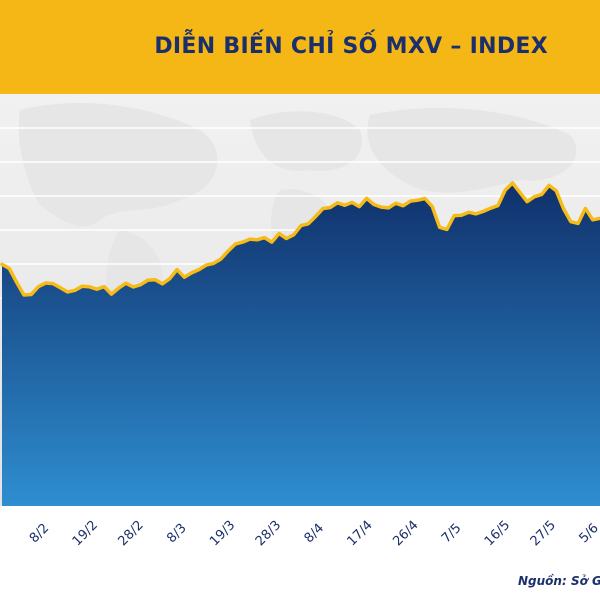 The image size is (600, 600). I want to click on x-tick-label: 28/2, so click(130, 533).